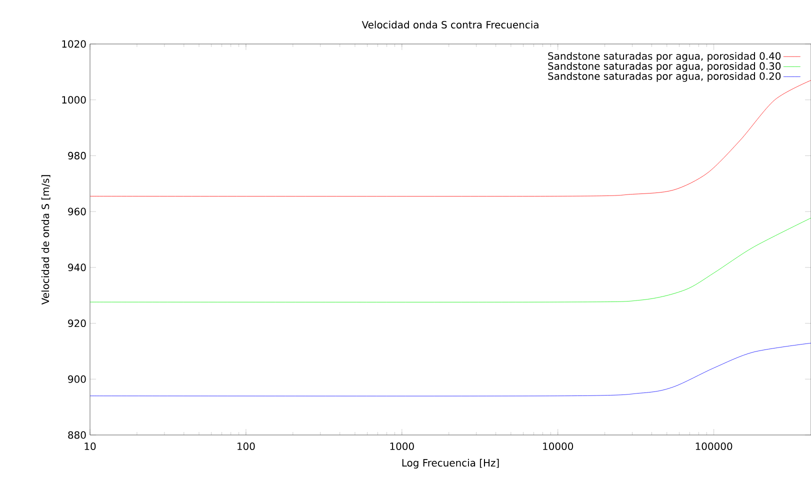 The height and width of the screenshot is (495, 811). What do you see at coordinates (714, 446) in the screenshot?
I see `x-tick-label: 100000` at bounding box center [714, 446].